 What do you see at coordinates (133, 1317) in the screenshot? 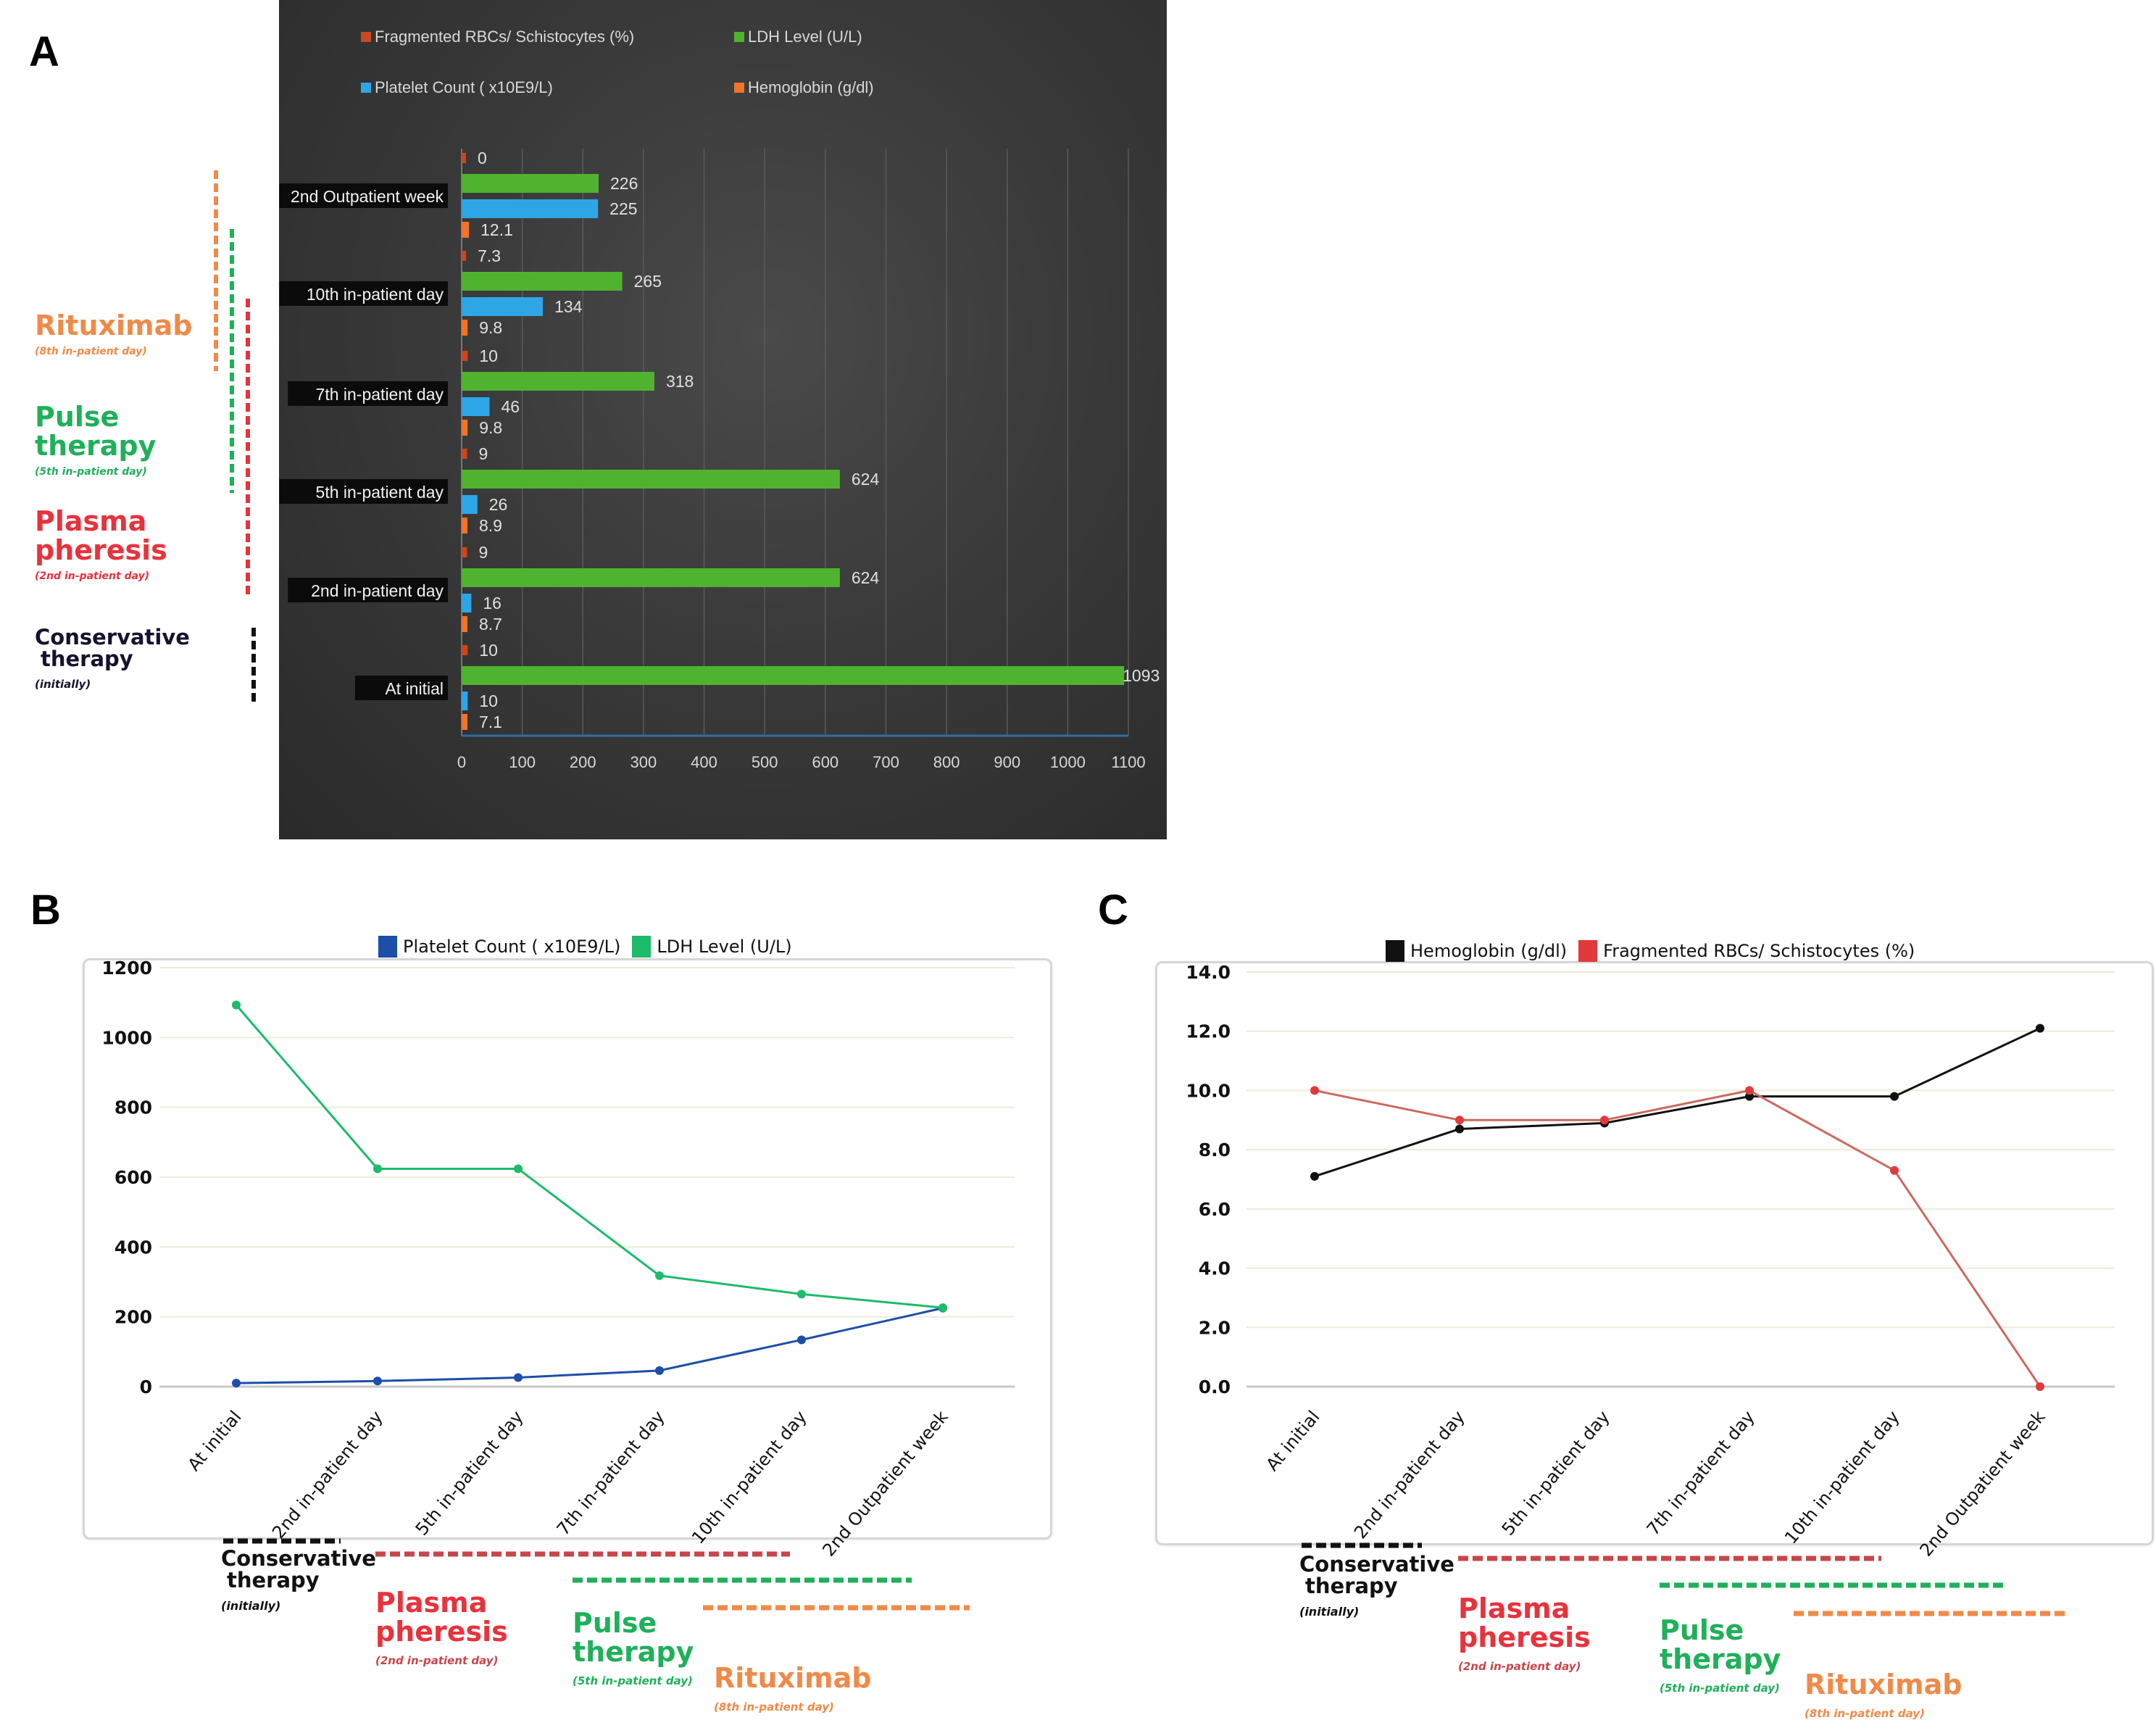
I see `y-tick-label: 200` at bounding box center [133, 1317].